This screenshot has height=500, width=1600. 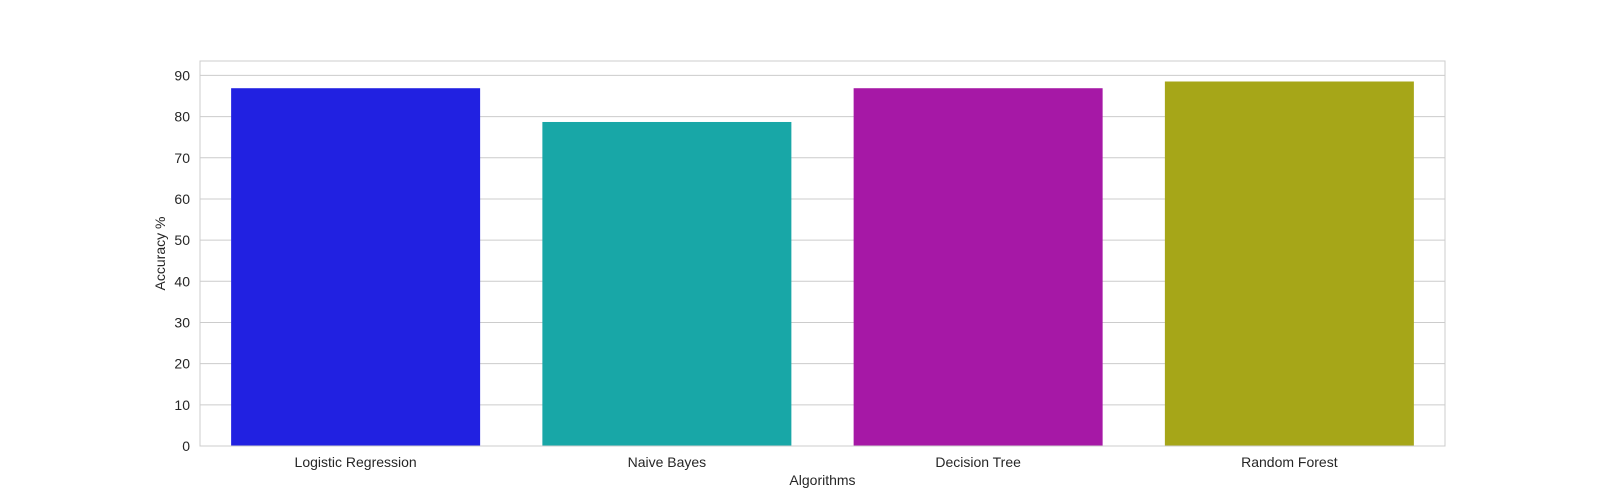 I want to click on y-tick-label: 40, so click(x=182, y=281).